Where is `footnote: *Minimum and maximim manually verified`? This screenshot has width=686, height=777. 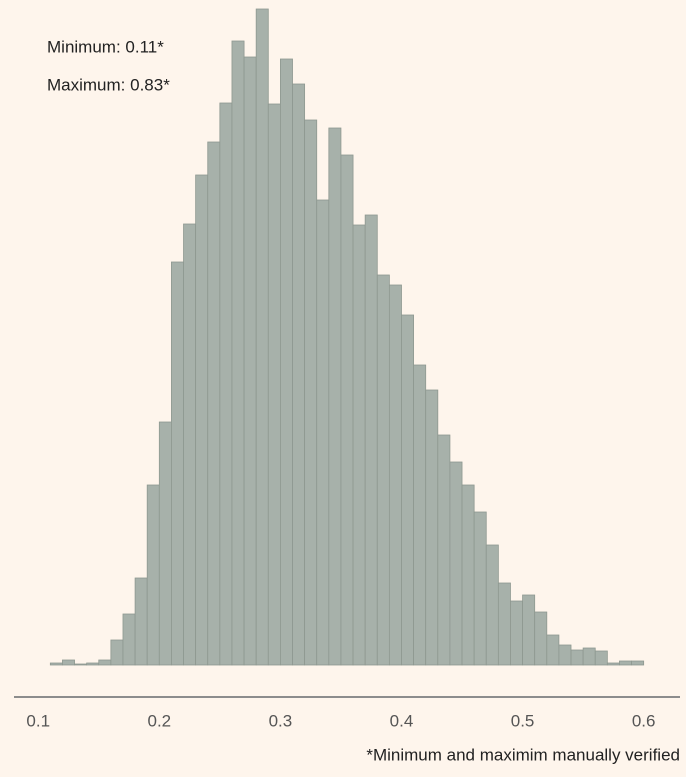 footnote: *Minimum and maximim manually verified is located at coordinates (523, 754).